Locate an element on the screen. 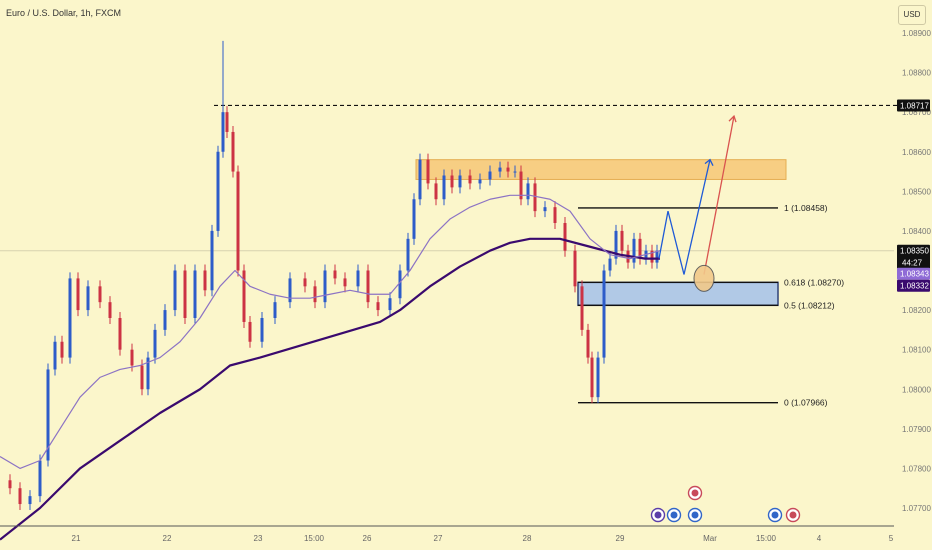 This screenshot has width=932, height=550. target-circle is located at coordinates (704, 278).